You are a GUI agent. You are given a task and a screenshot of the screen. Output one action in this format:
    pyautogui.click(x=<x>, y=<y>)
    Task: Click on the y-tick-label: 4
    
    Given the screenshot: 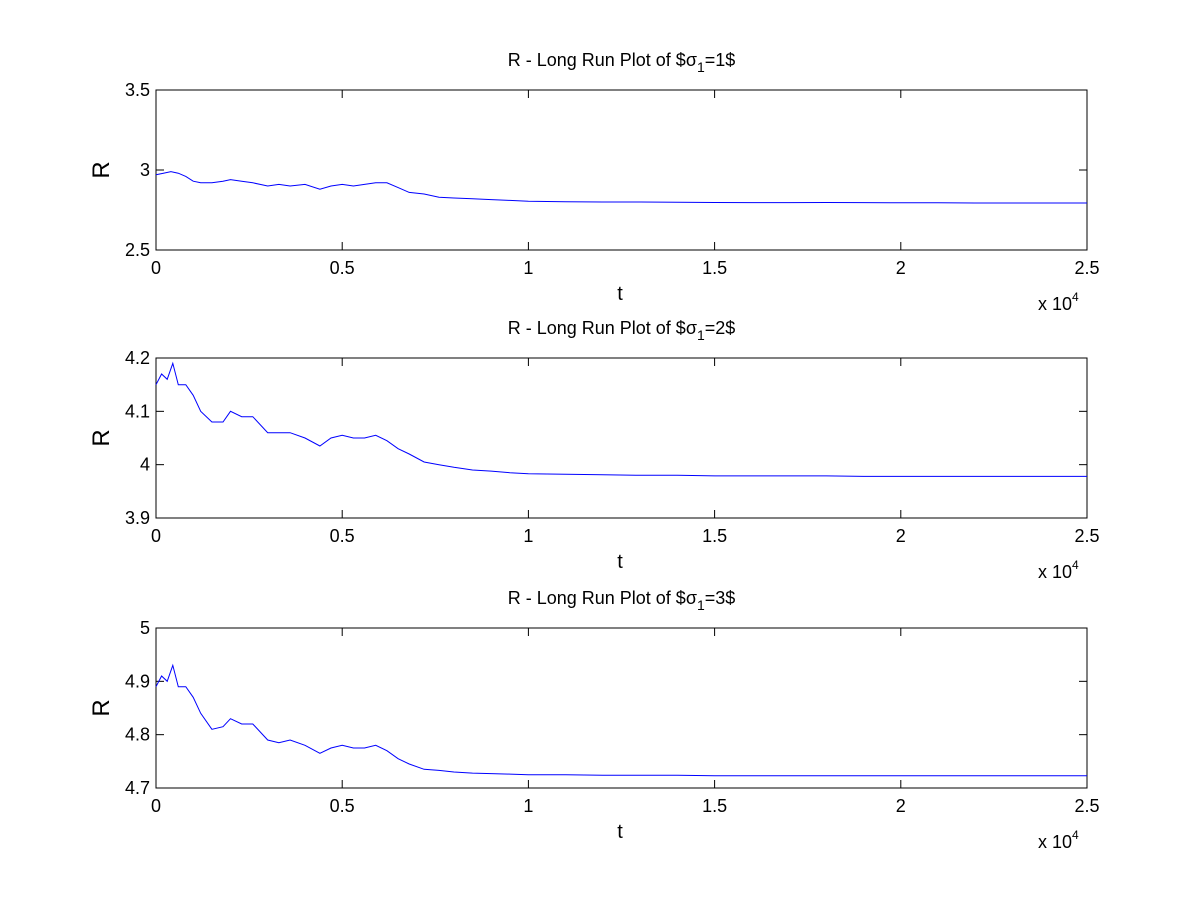 What is the action you would take?
    pyautogui.click(x=145, y=465)
    